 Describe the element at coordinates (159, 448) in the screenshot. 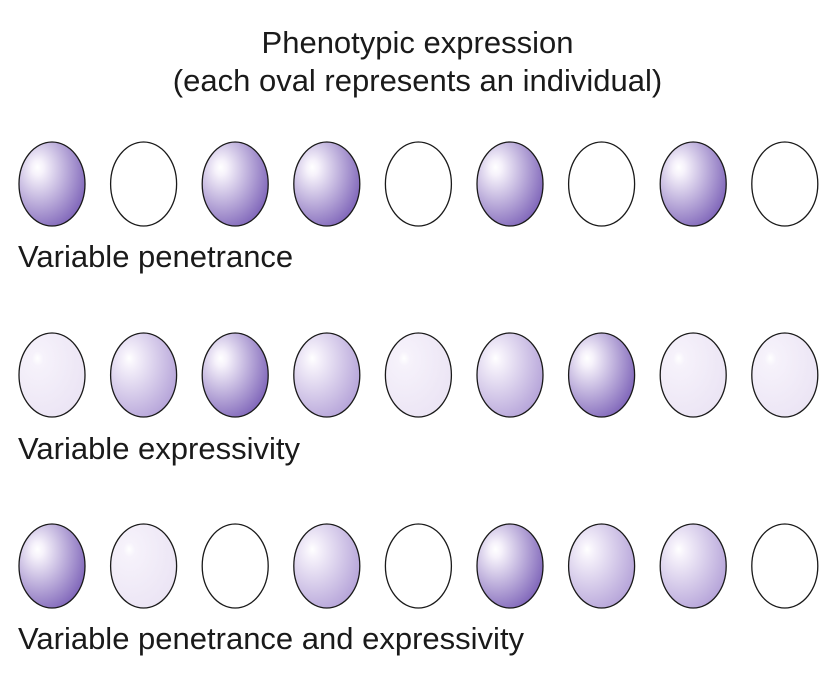

I see `row-label: Variable expressivity` at that location.